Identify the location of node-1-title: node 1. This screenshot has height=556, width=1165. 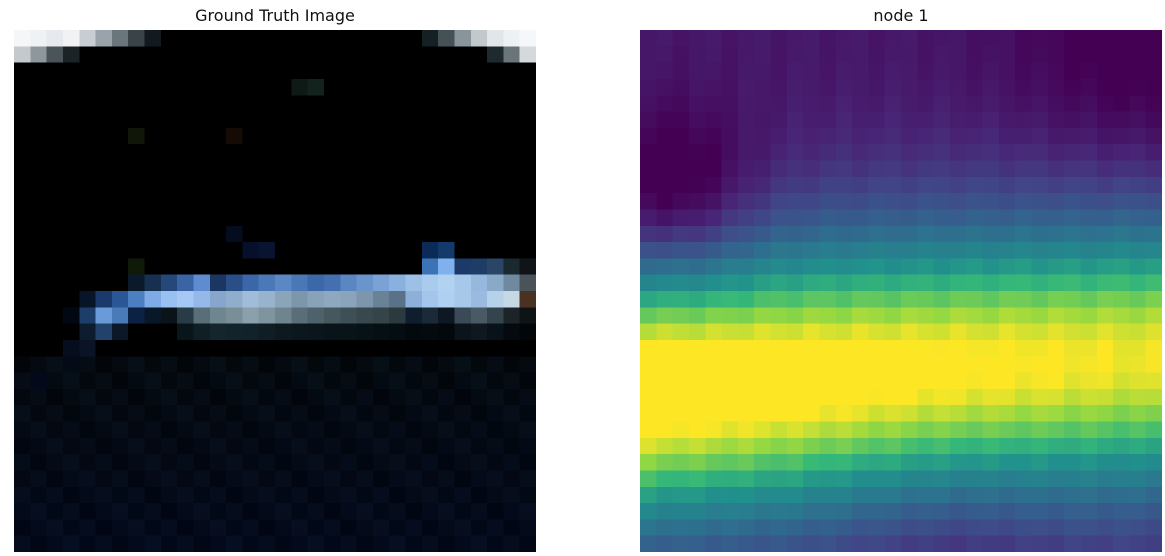
(901, 15).